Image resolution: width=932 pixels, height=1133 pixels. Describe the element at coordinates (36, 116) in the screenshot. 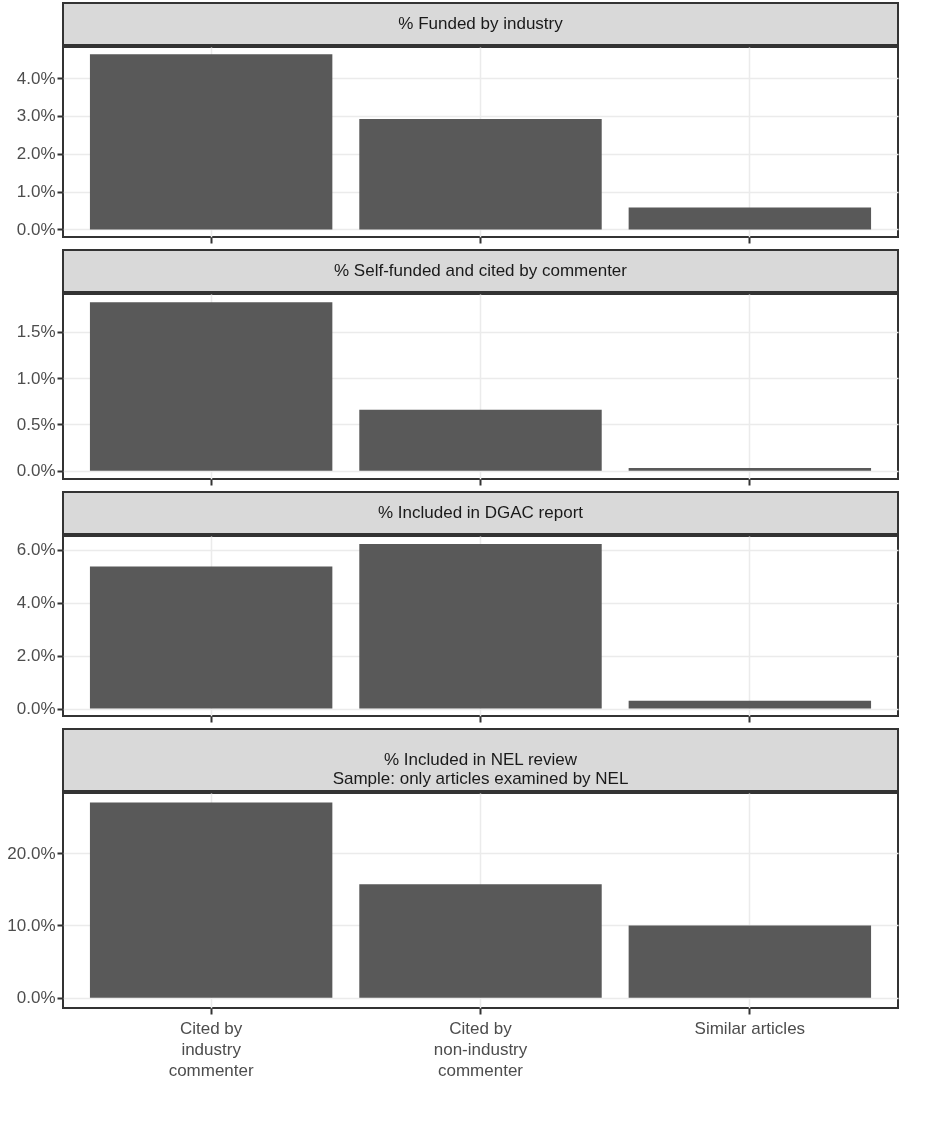

I see `y-tick-label: 3.0%` at that location.